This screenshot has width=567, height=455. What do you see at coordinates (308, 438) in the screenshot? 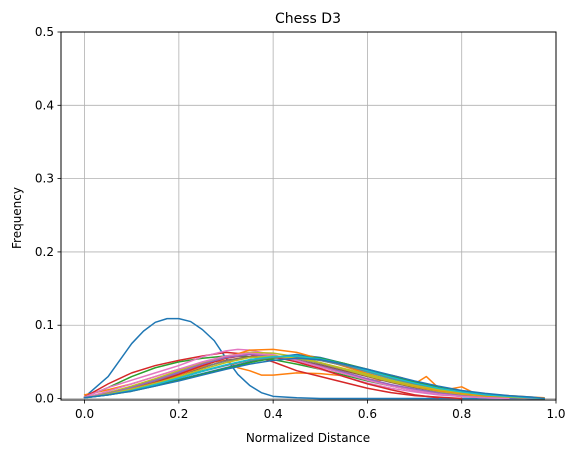
I see `x-axis-label: Normalized Distance` at bounding box center [308, 438].